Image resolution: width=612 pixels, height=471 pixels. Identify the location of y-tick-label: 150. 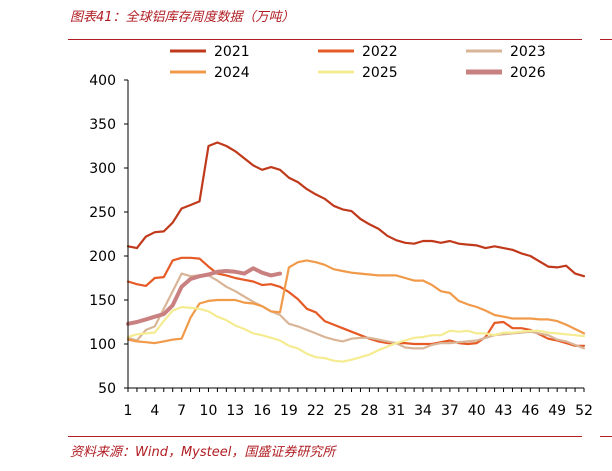
(102, 301).